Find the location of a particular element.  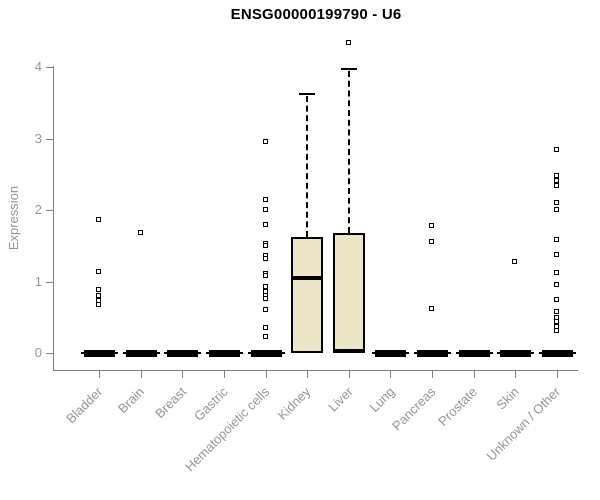

x-tick-label: Unknown / Other is located at coordinates (484, 423).